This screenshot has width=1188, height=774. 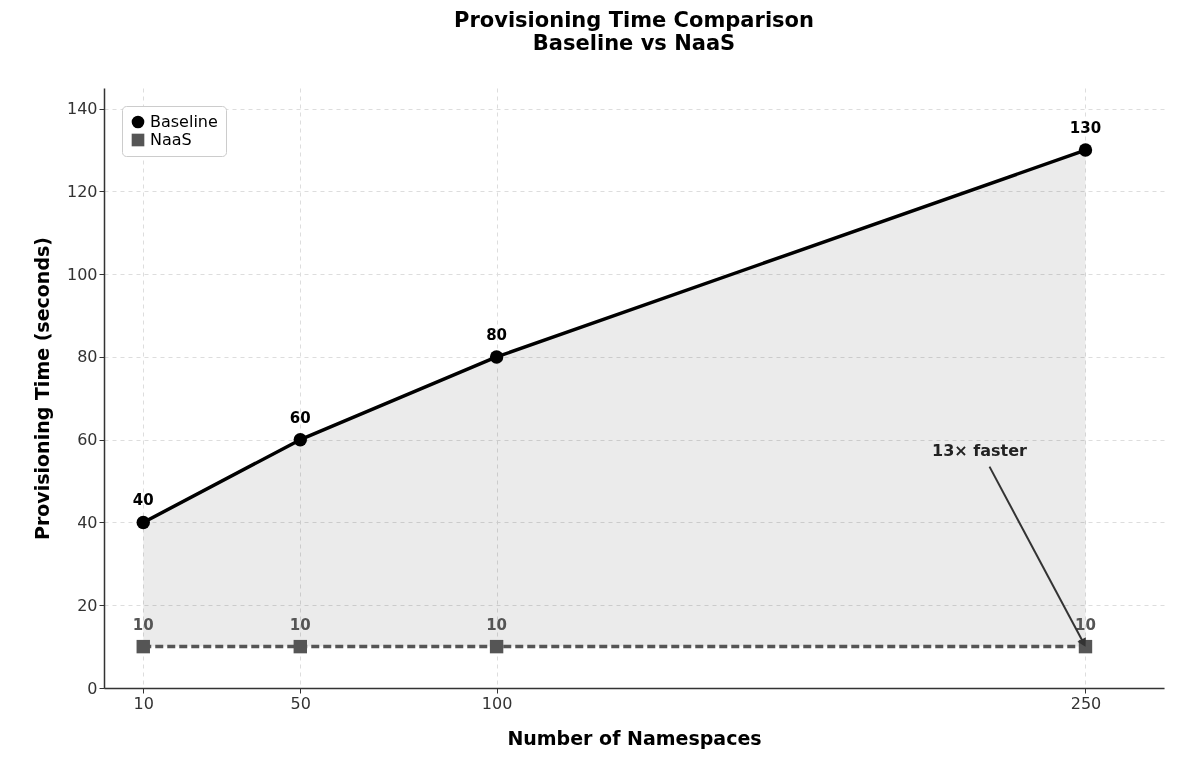 I want to click on y-tick-label: 20, so click(x=87, y=605).